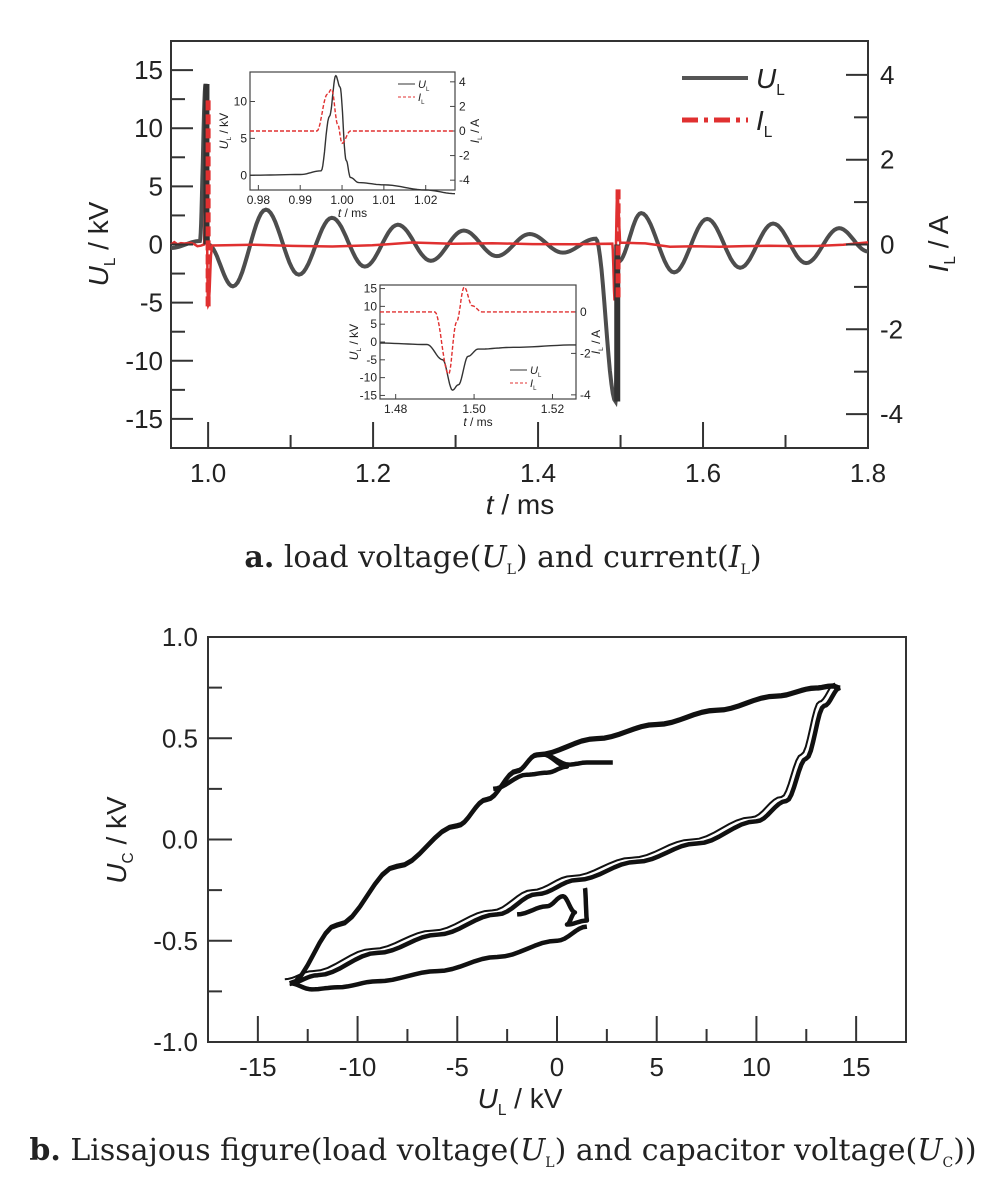 This screenshot has width=1006, height=1196. Describe the element at coordinates (891, 329) in the screenshot. I see `panel-a-ytick-right-label: -2` at that location.